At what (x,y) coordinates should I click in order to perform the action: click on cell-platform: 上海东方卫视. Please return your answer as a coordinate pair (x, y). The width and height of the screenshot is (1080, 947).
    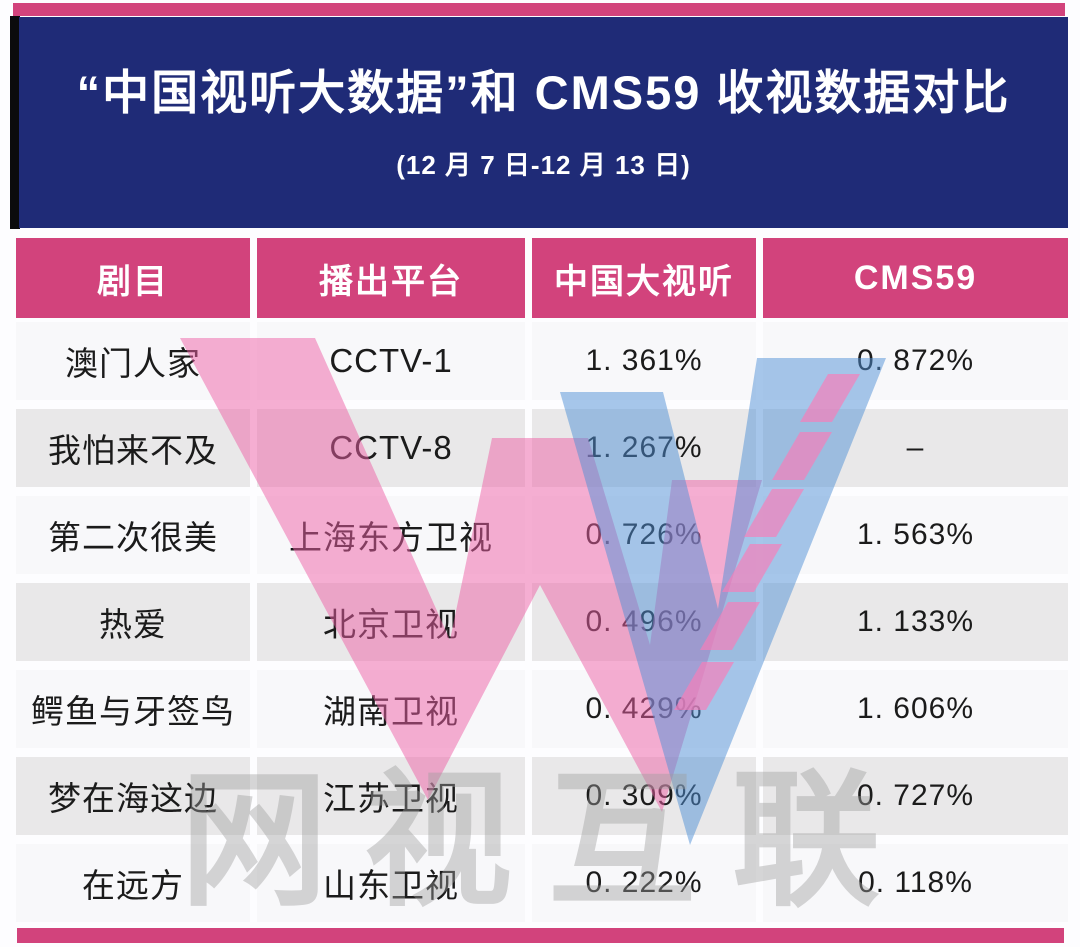
    Looking at the image, I should click on (391, 535).